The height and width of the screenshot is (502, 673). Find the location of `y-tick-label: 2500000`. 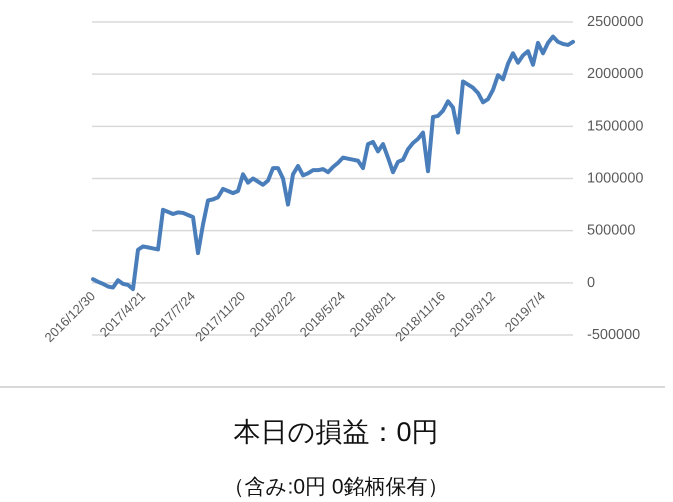

y-tick-label: 2500000 is located at coordinates (615, 22).